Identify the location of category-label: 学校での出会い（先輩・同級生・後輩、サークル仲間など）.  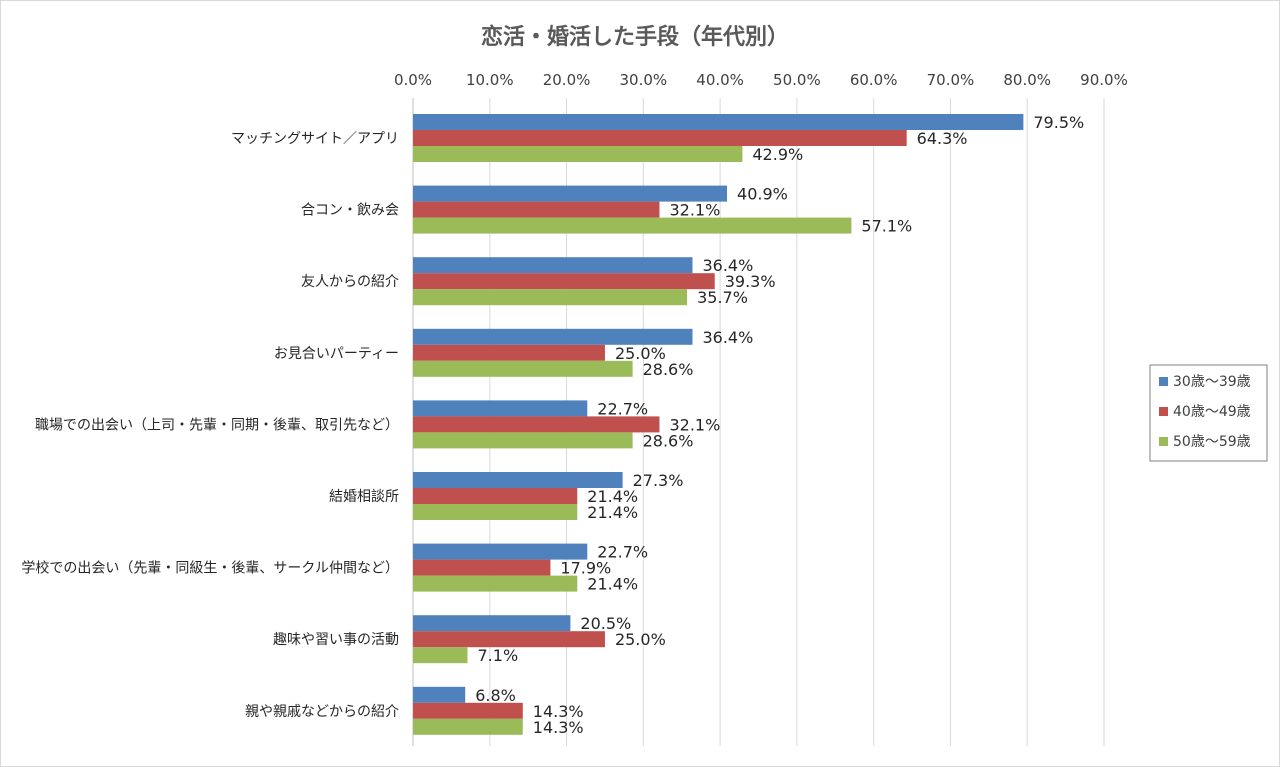
(210, 568).